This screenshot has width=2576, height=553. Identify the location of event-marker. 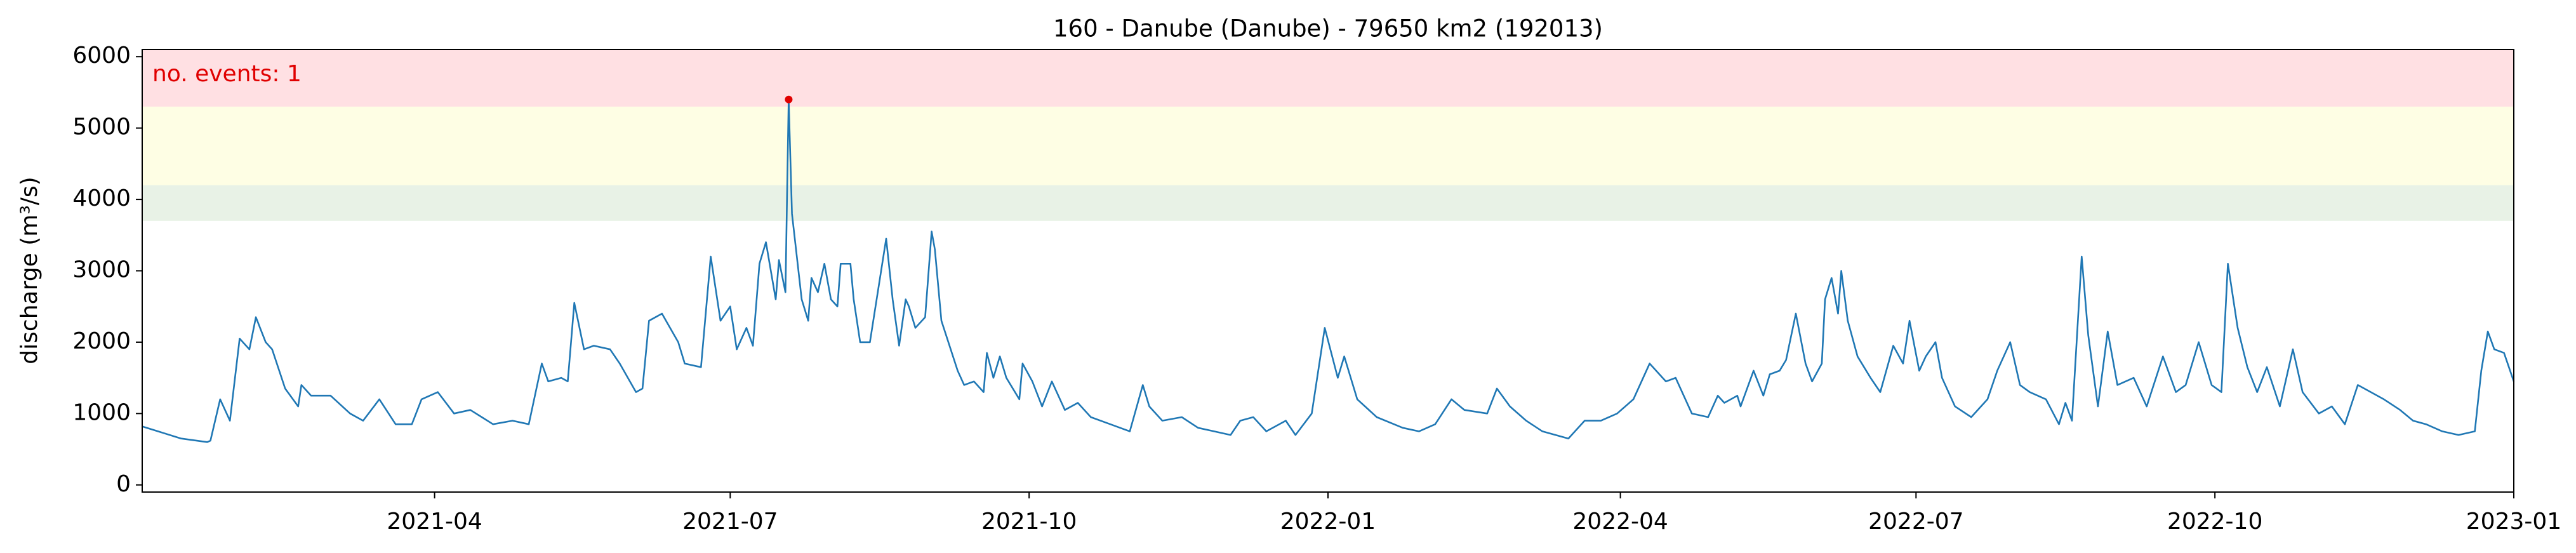
(789, 99).